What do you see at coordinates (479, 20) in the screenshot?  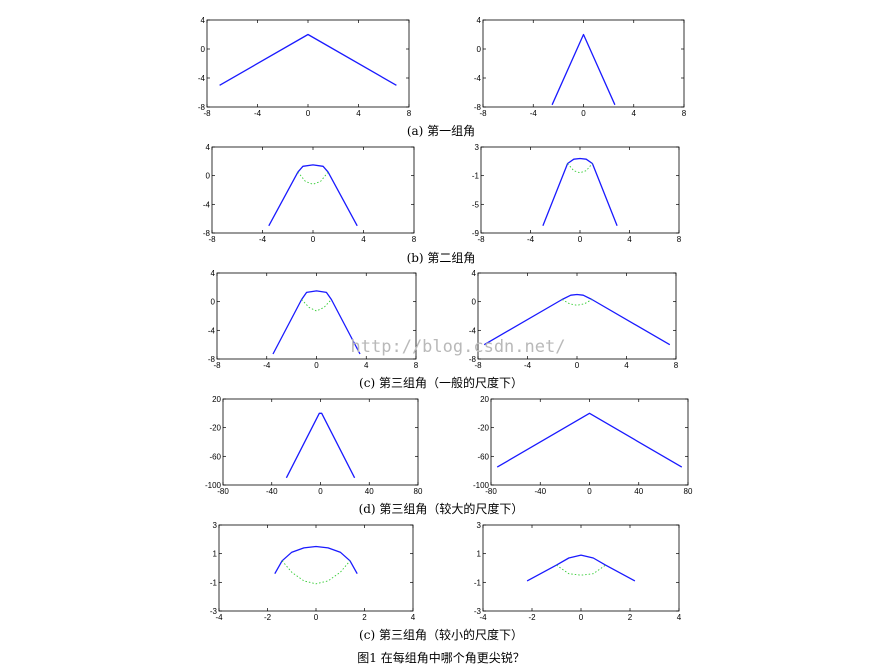 I see `y-tick-label: 4` at bounding box center [479, 20].